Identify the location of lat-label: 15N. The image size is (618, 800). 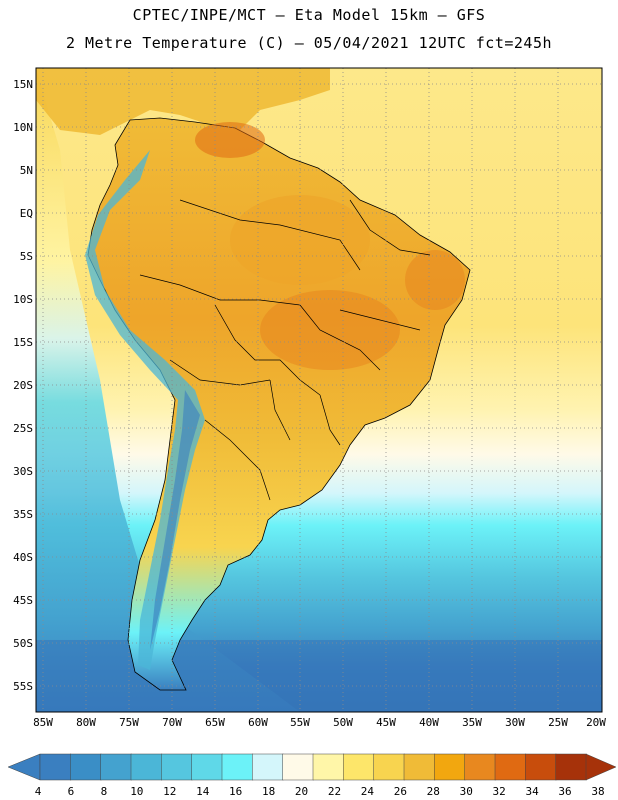
(23, 84).